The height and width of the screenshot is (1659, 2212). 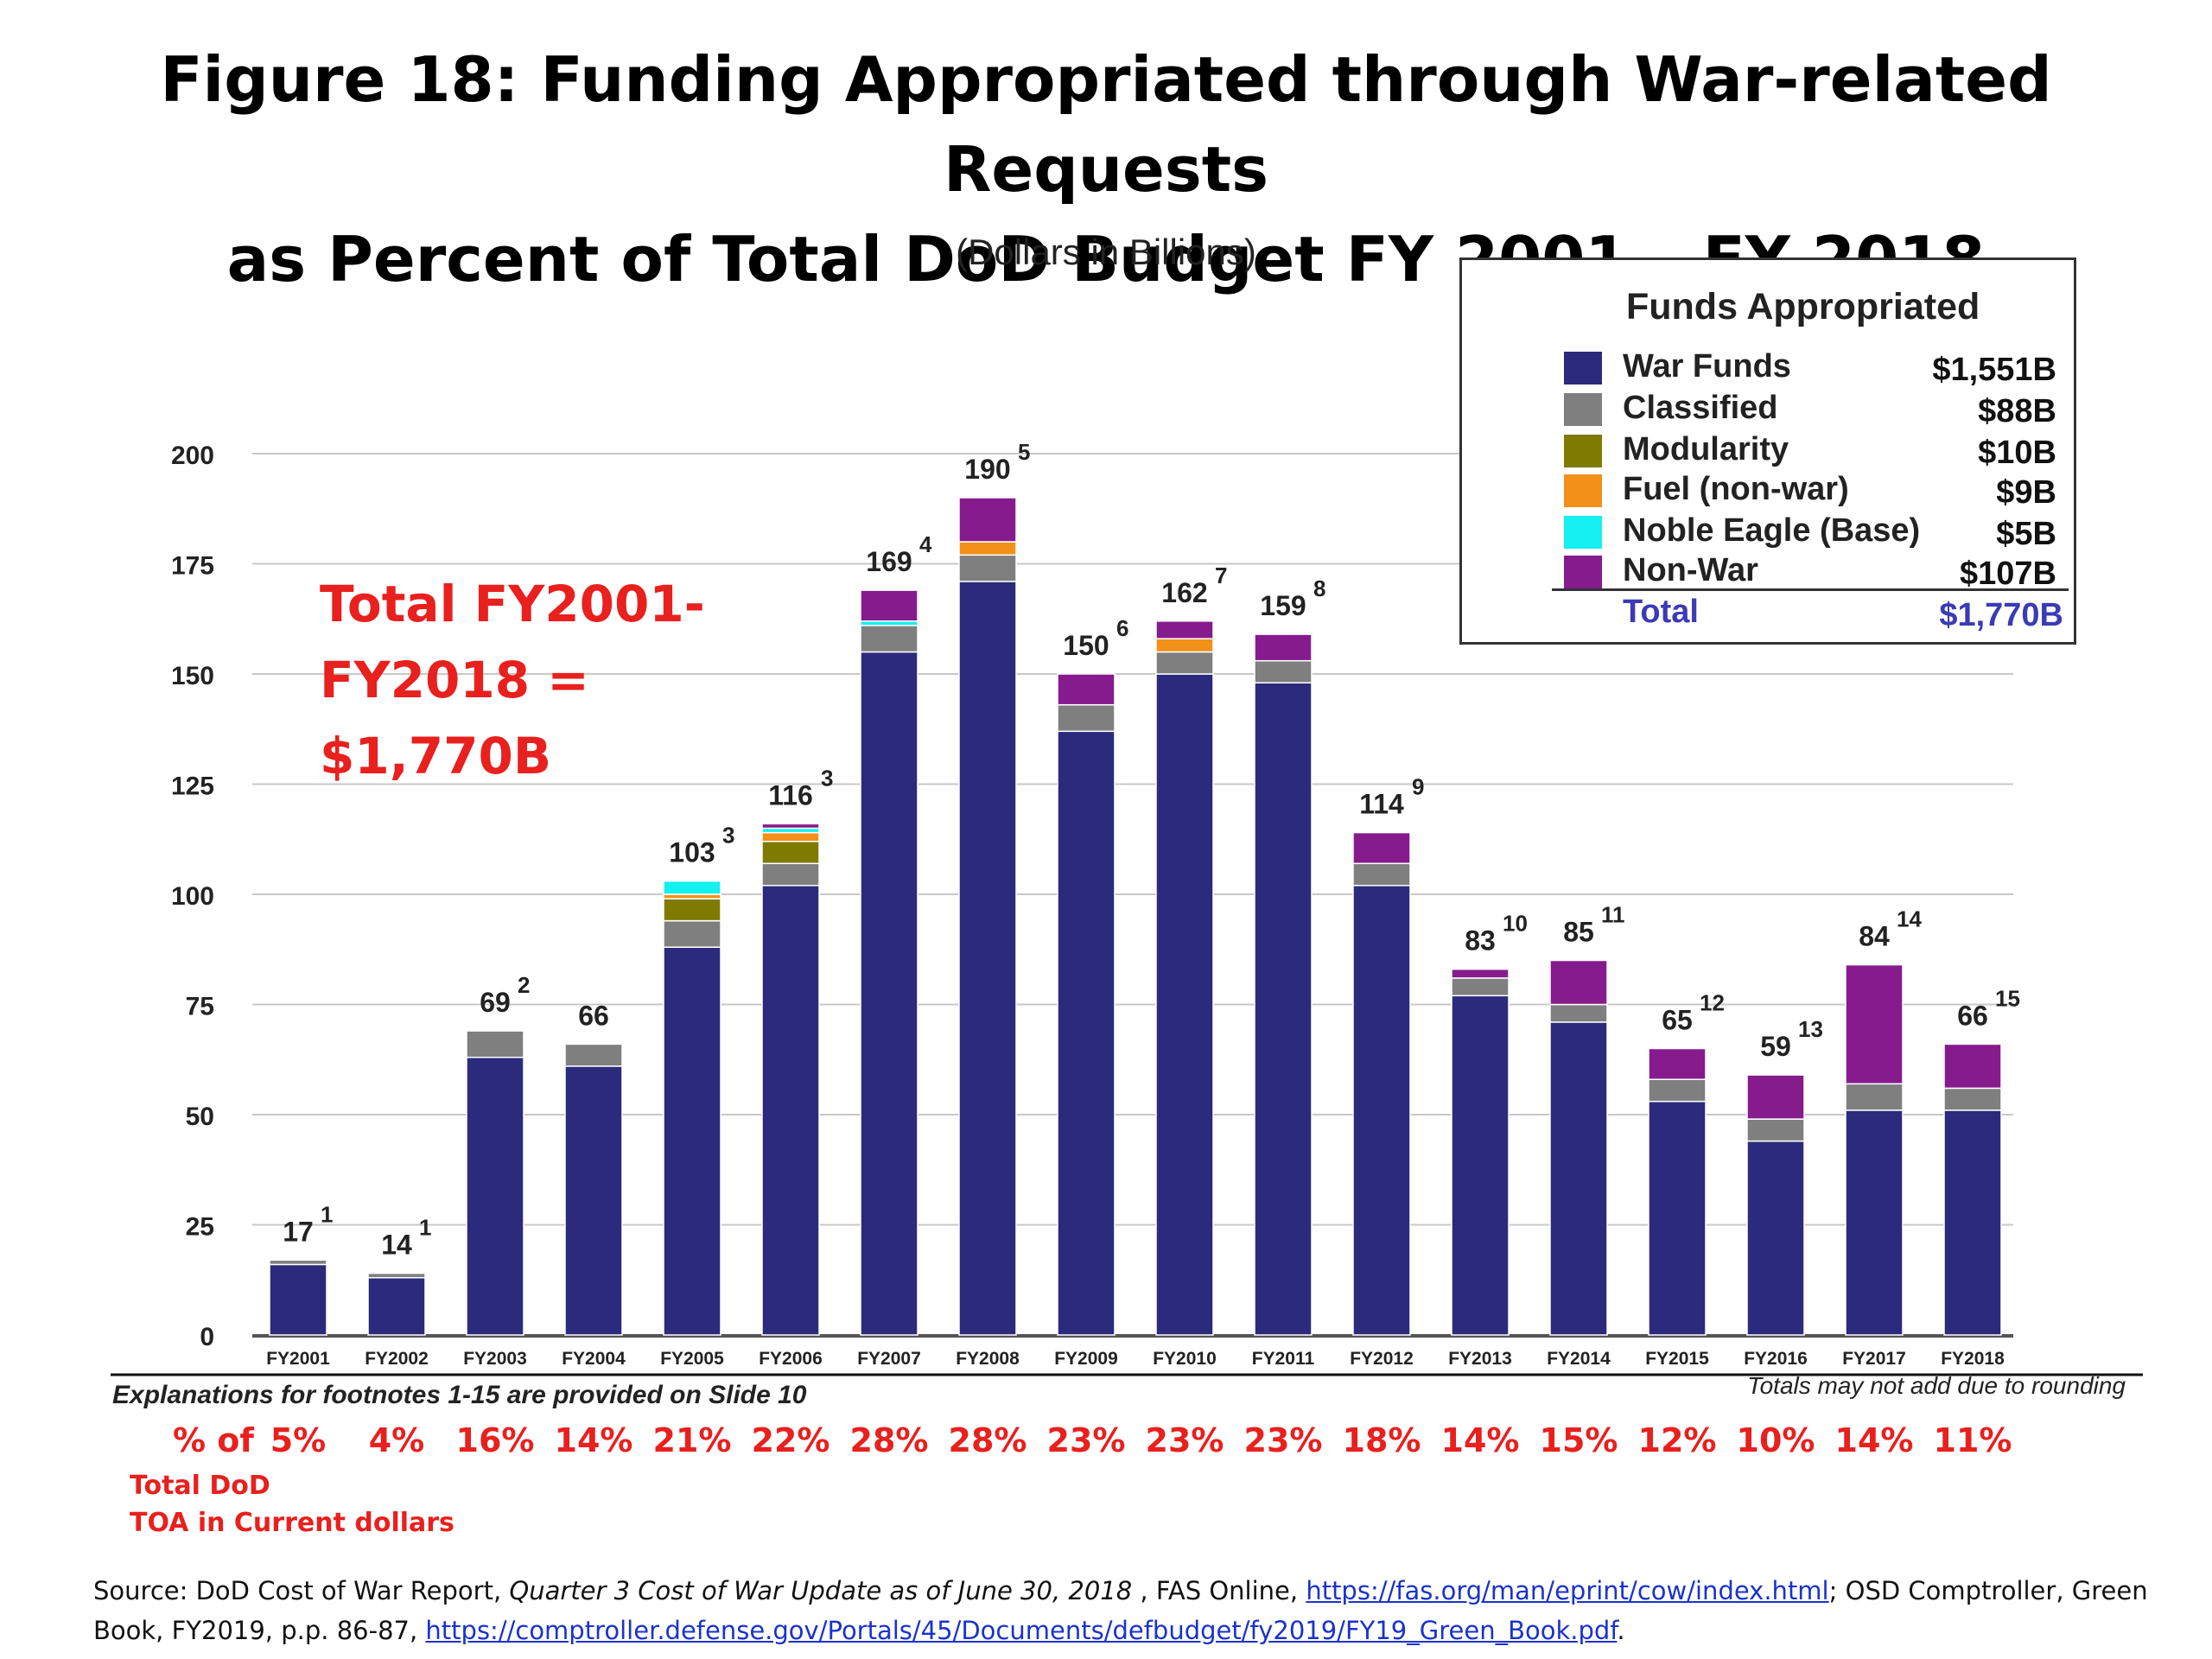 What do you see at coordinates (1972, 1440) in the screenshot?
I see `percent-value: 11%` at bounding box center [1972, 1440].